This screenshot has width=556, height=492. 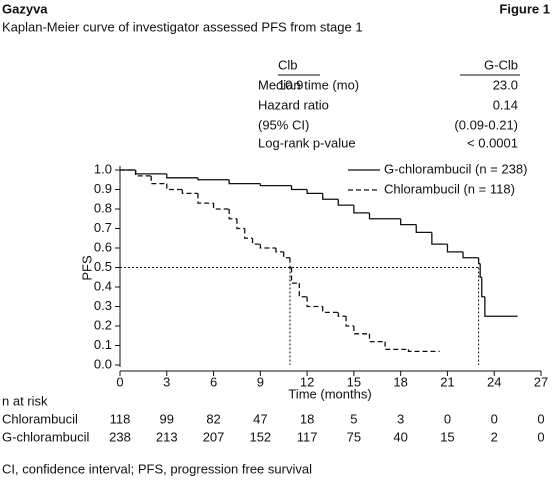 I want to click on at-risk-value: 118, so click(x=120, y=418).